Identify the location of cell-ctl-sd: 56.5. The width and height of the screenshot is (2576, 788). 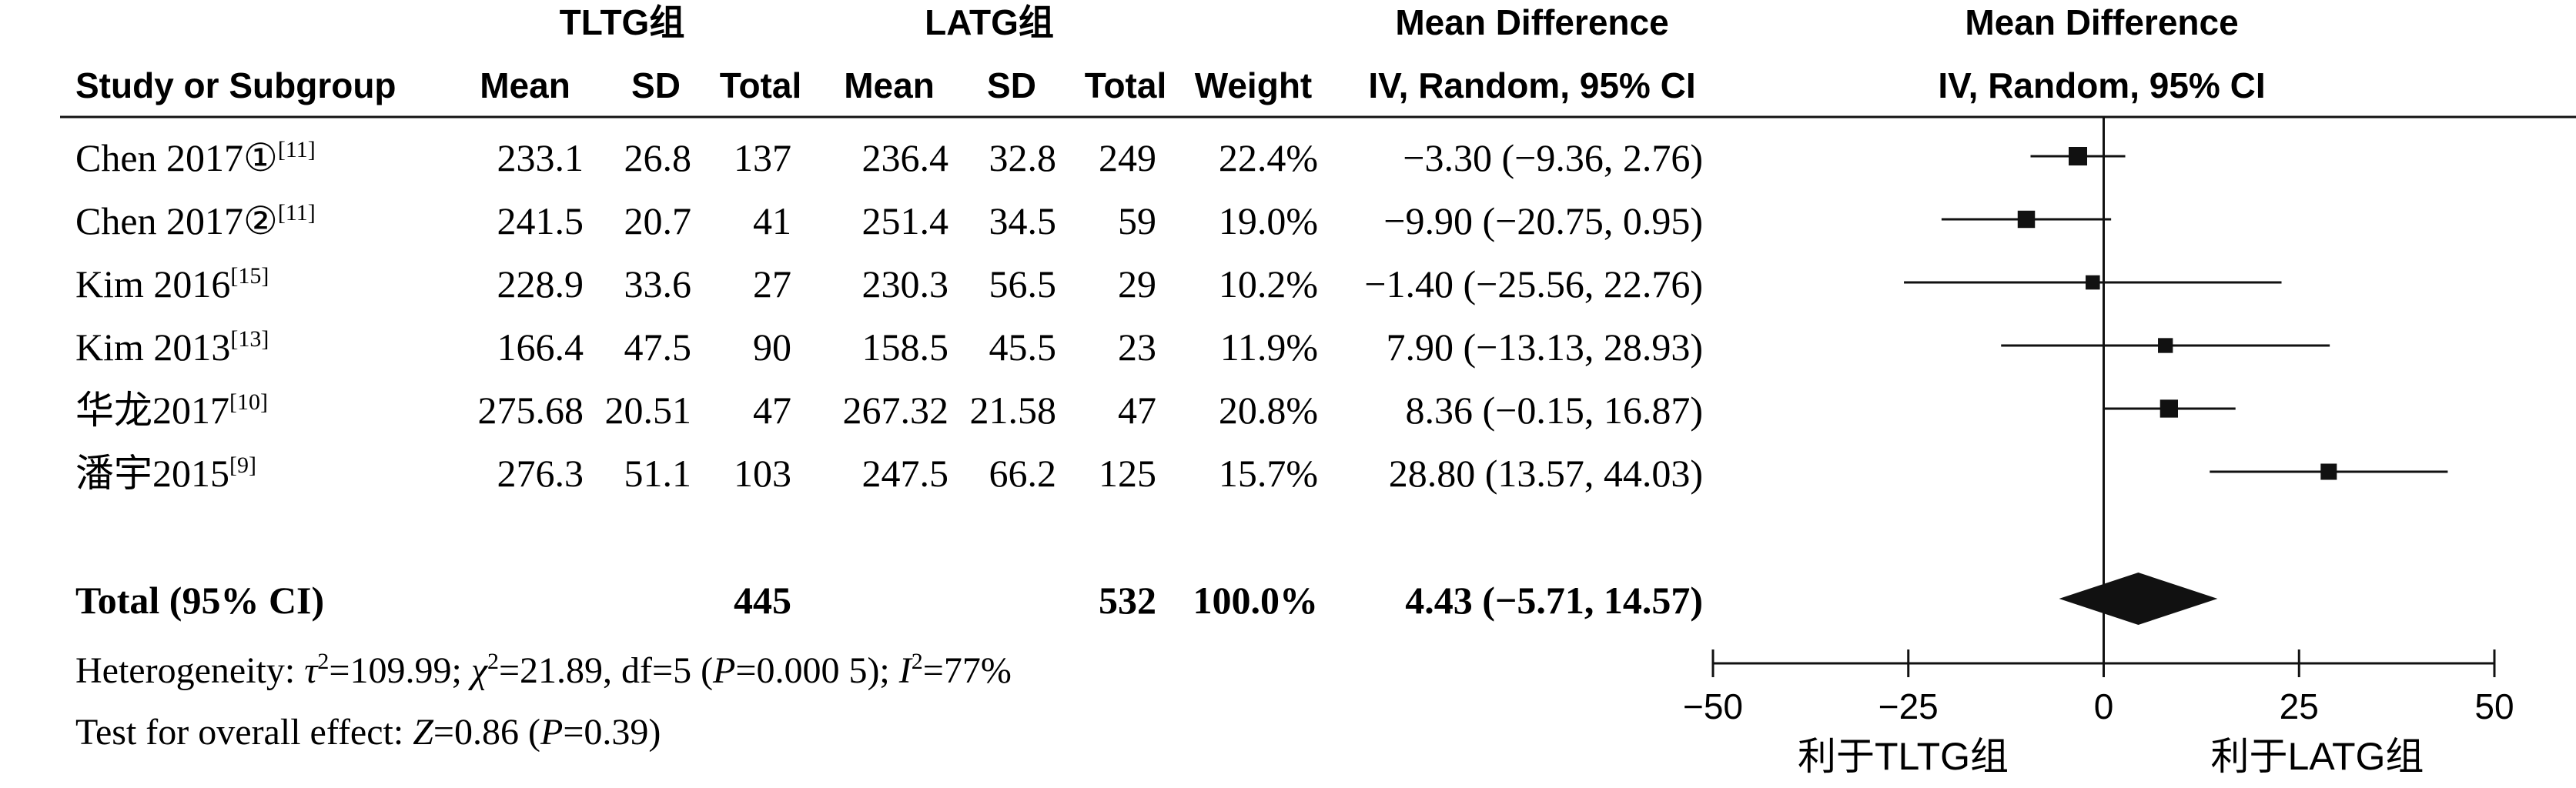
(1023, 284).